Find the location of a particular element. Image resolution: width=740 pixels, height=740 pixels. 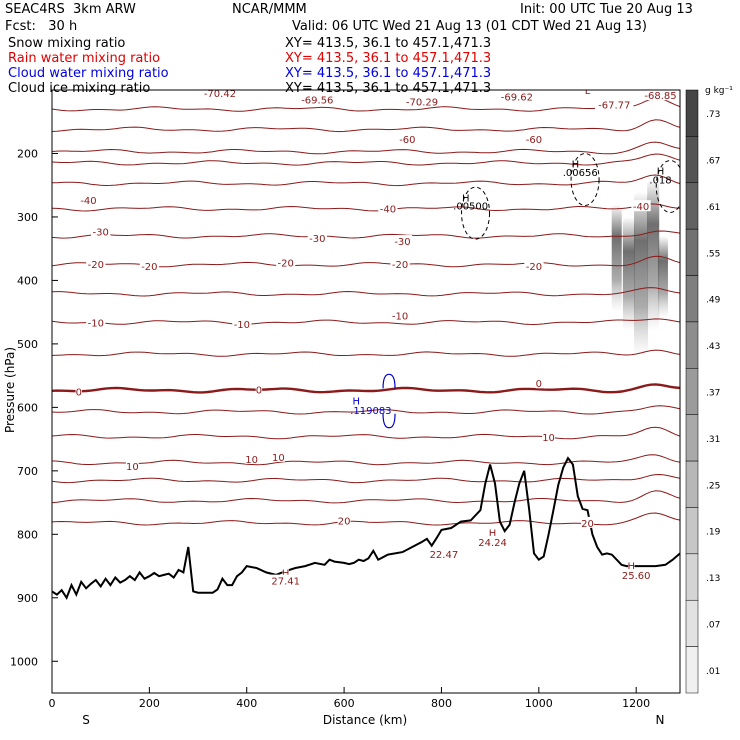

org-label: NCAR/MMM is located at coordinates (269, 9).